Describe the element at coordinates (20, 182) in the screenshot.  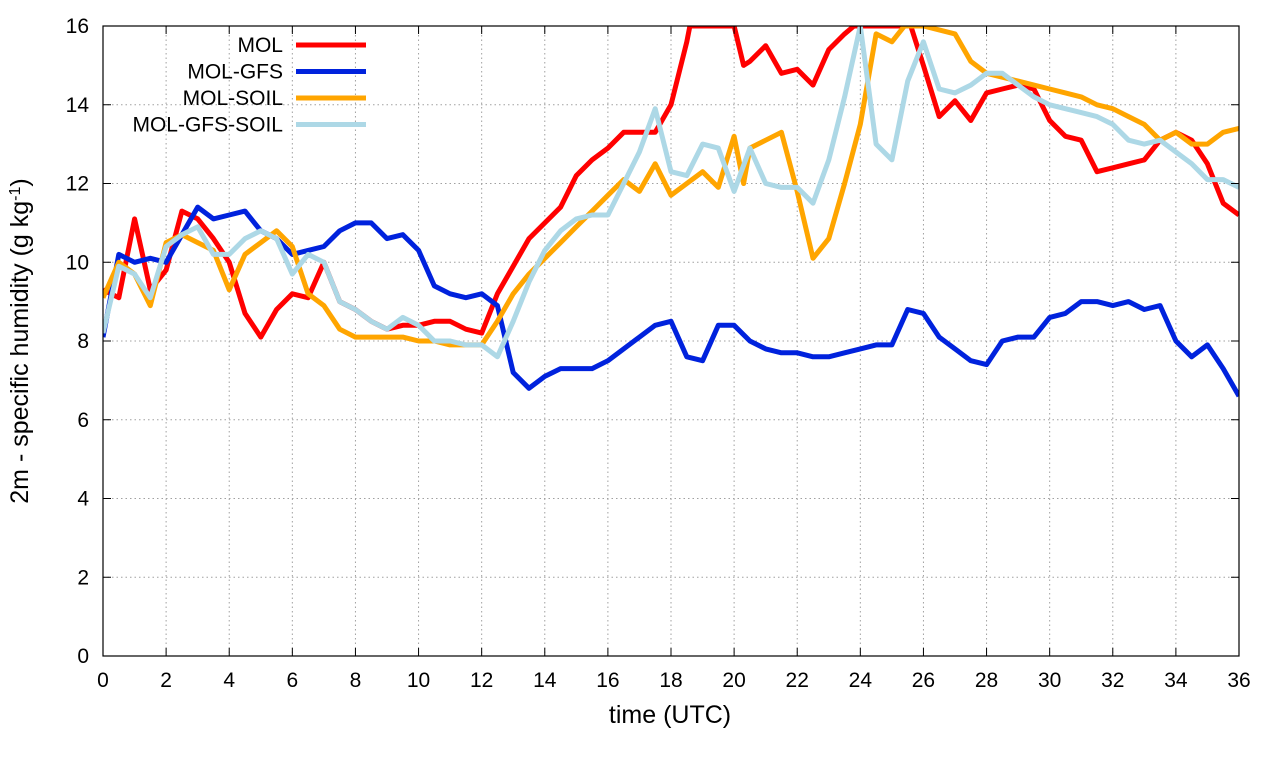
I see `y-axis-title-close: )` at that location.